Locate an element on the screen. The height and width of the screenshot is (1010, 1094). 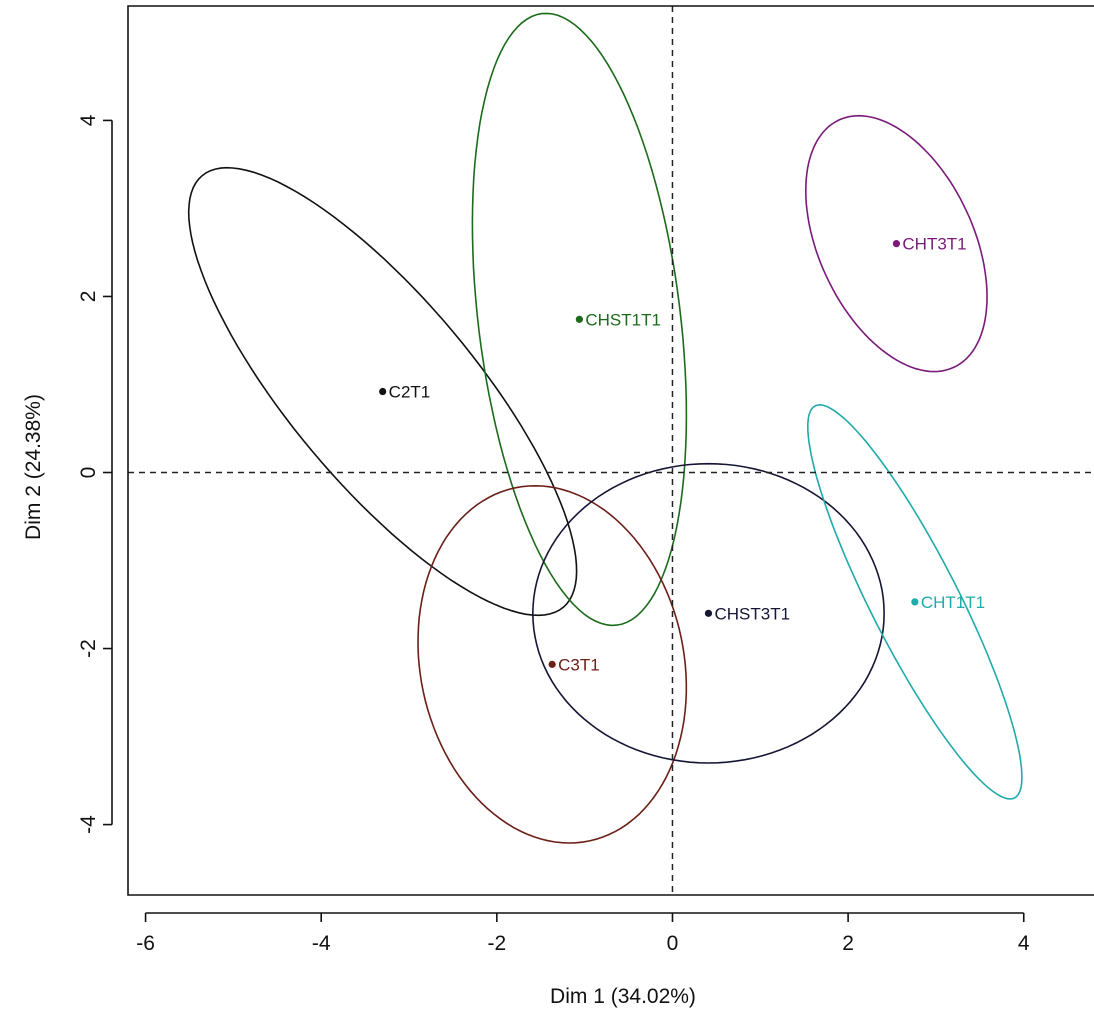
y-tick-label--4: -4 is located at coordinates (88, 824).